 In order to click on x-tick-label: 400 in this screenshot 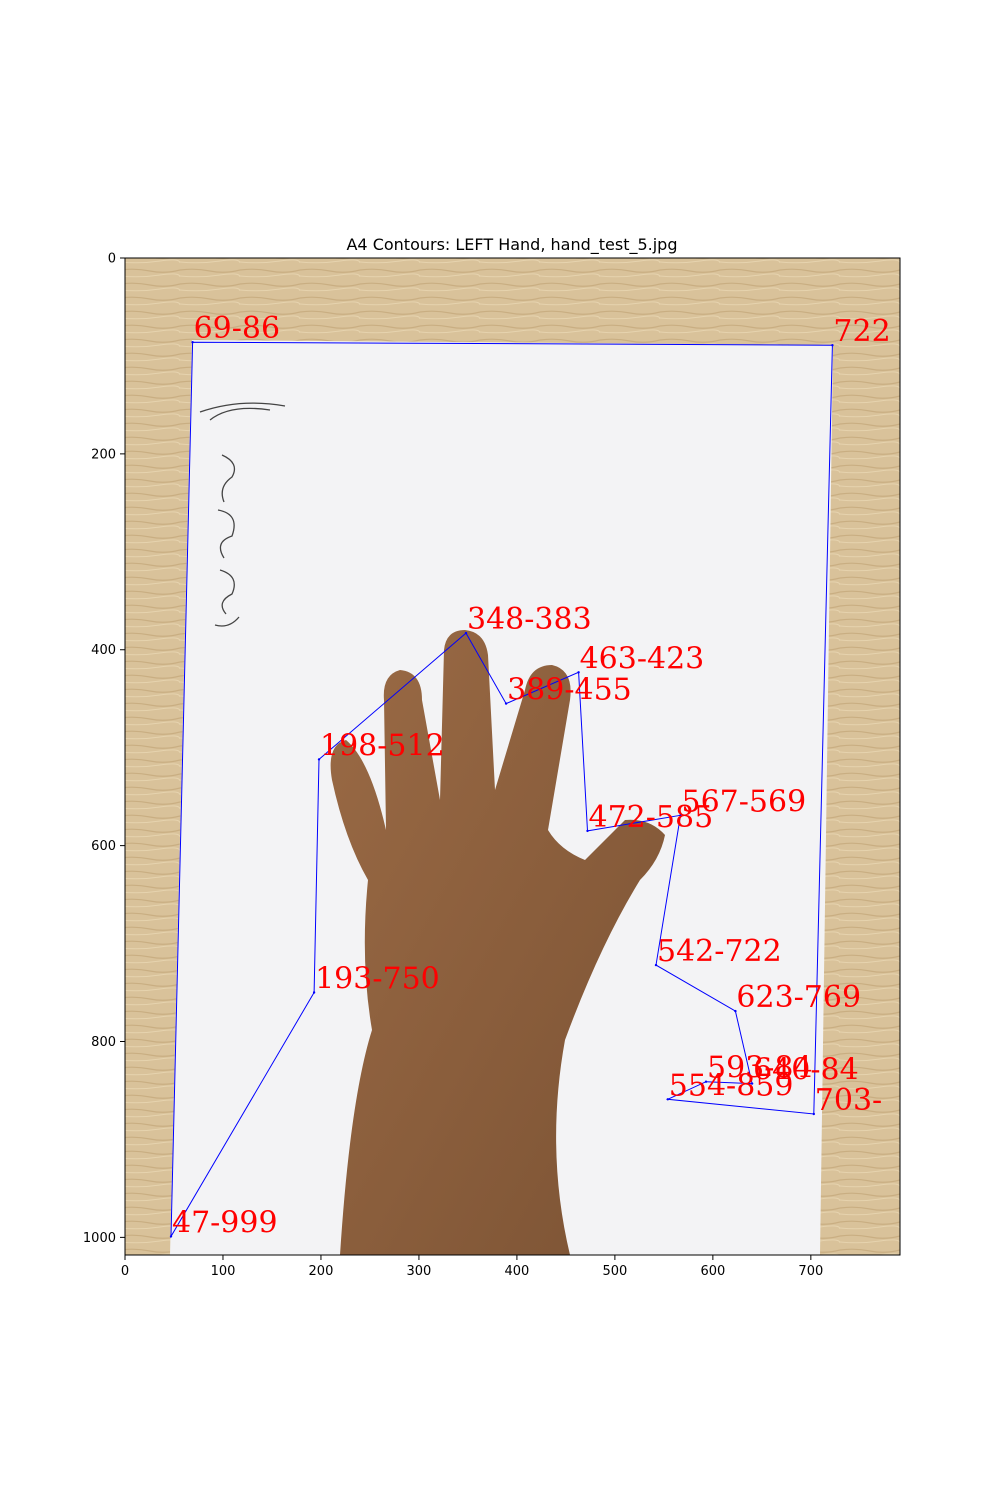, I will do `click(516, 1271)`.